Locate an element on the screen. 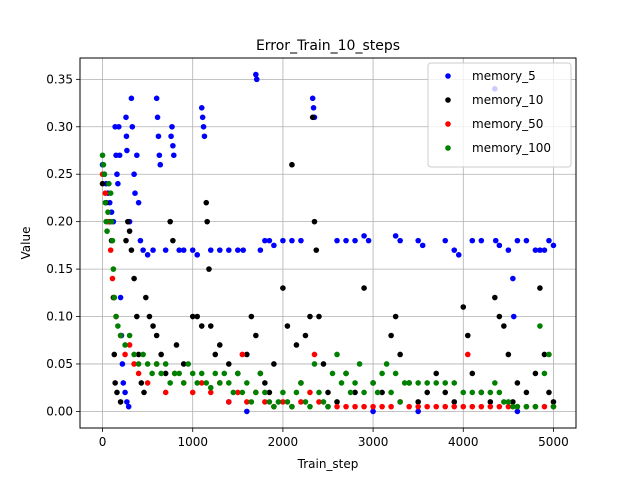  x-tick-label: 1000 is located at coordinates (192, 442).